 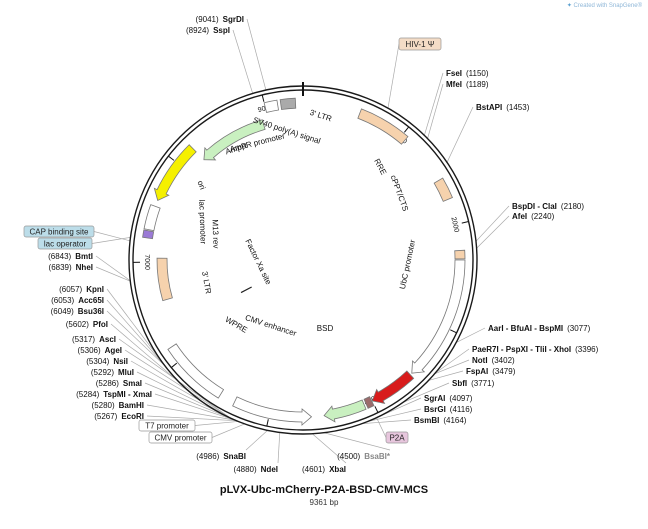 What do you see at coordinates (59, 231) in the screenshot?
I see `cap-binding-site-box` at bounding box center [59, 231].